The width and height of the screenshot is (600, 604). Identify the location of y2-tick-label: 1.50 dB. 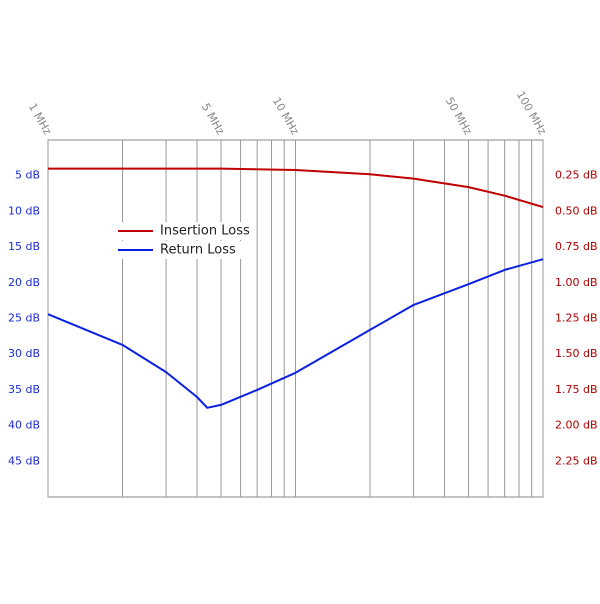
(576, 353).